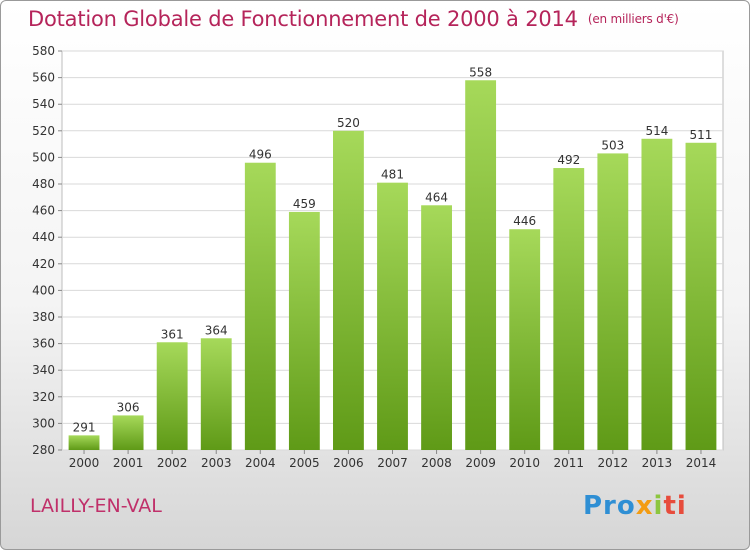 The height and width of the screenshot is (550, 750). I want to click on y-tick-label: 320, so click(43, 397).